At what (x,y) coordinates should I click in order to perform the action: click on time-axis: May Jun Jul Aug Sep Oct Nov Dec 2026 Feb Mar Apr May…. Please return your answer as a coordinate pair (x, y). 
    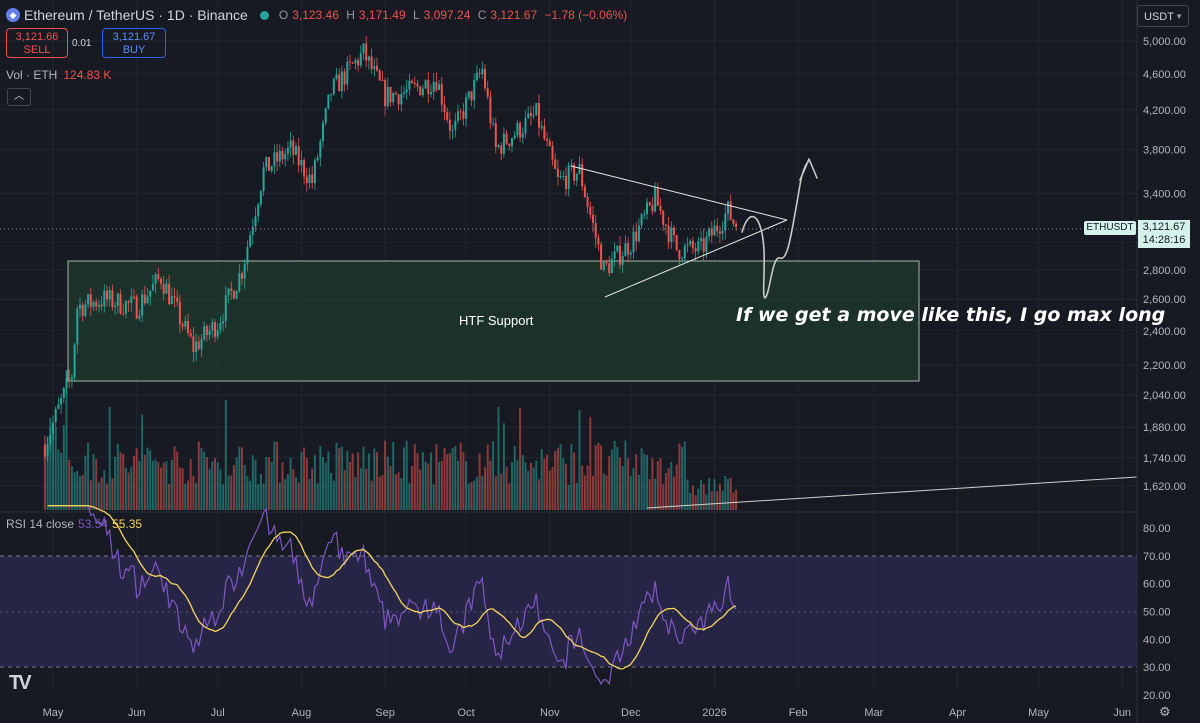
    Looking at the image, I should click on (587, 713).